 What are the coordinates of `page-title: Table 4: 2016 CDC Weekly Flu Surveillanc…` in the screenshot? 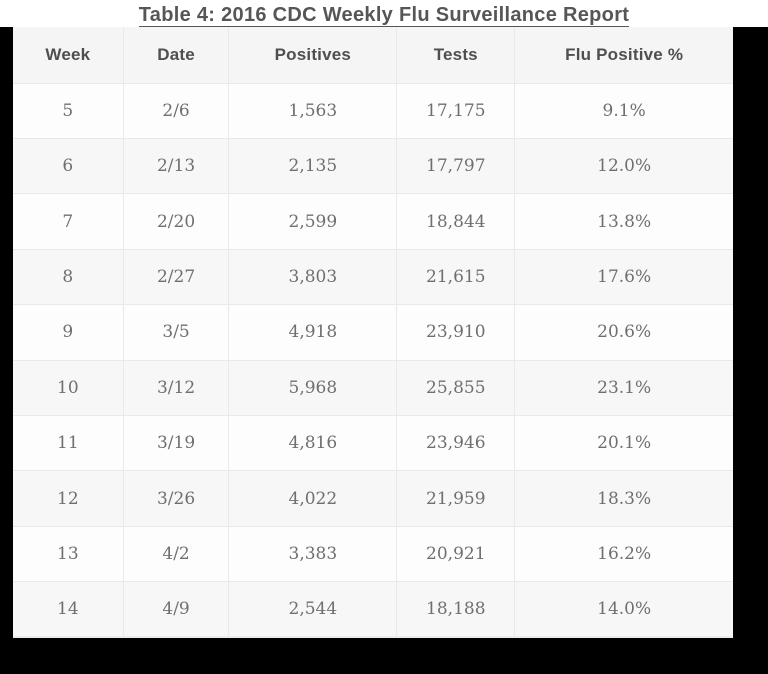 It's located at (384, 15).